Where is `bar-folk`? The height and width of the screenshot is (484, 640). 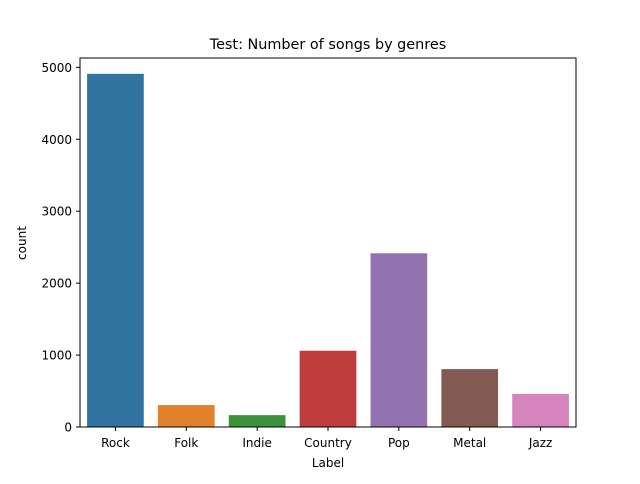
bar-folk is located at coordinates (186, 416).